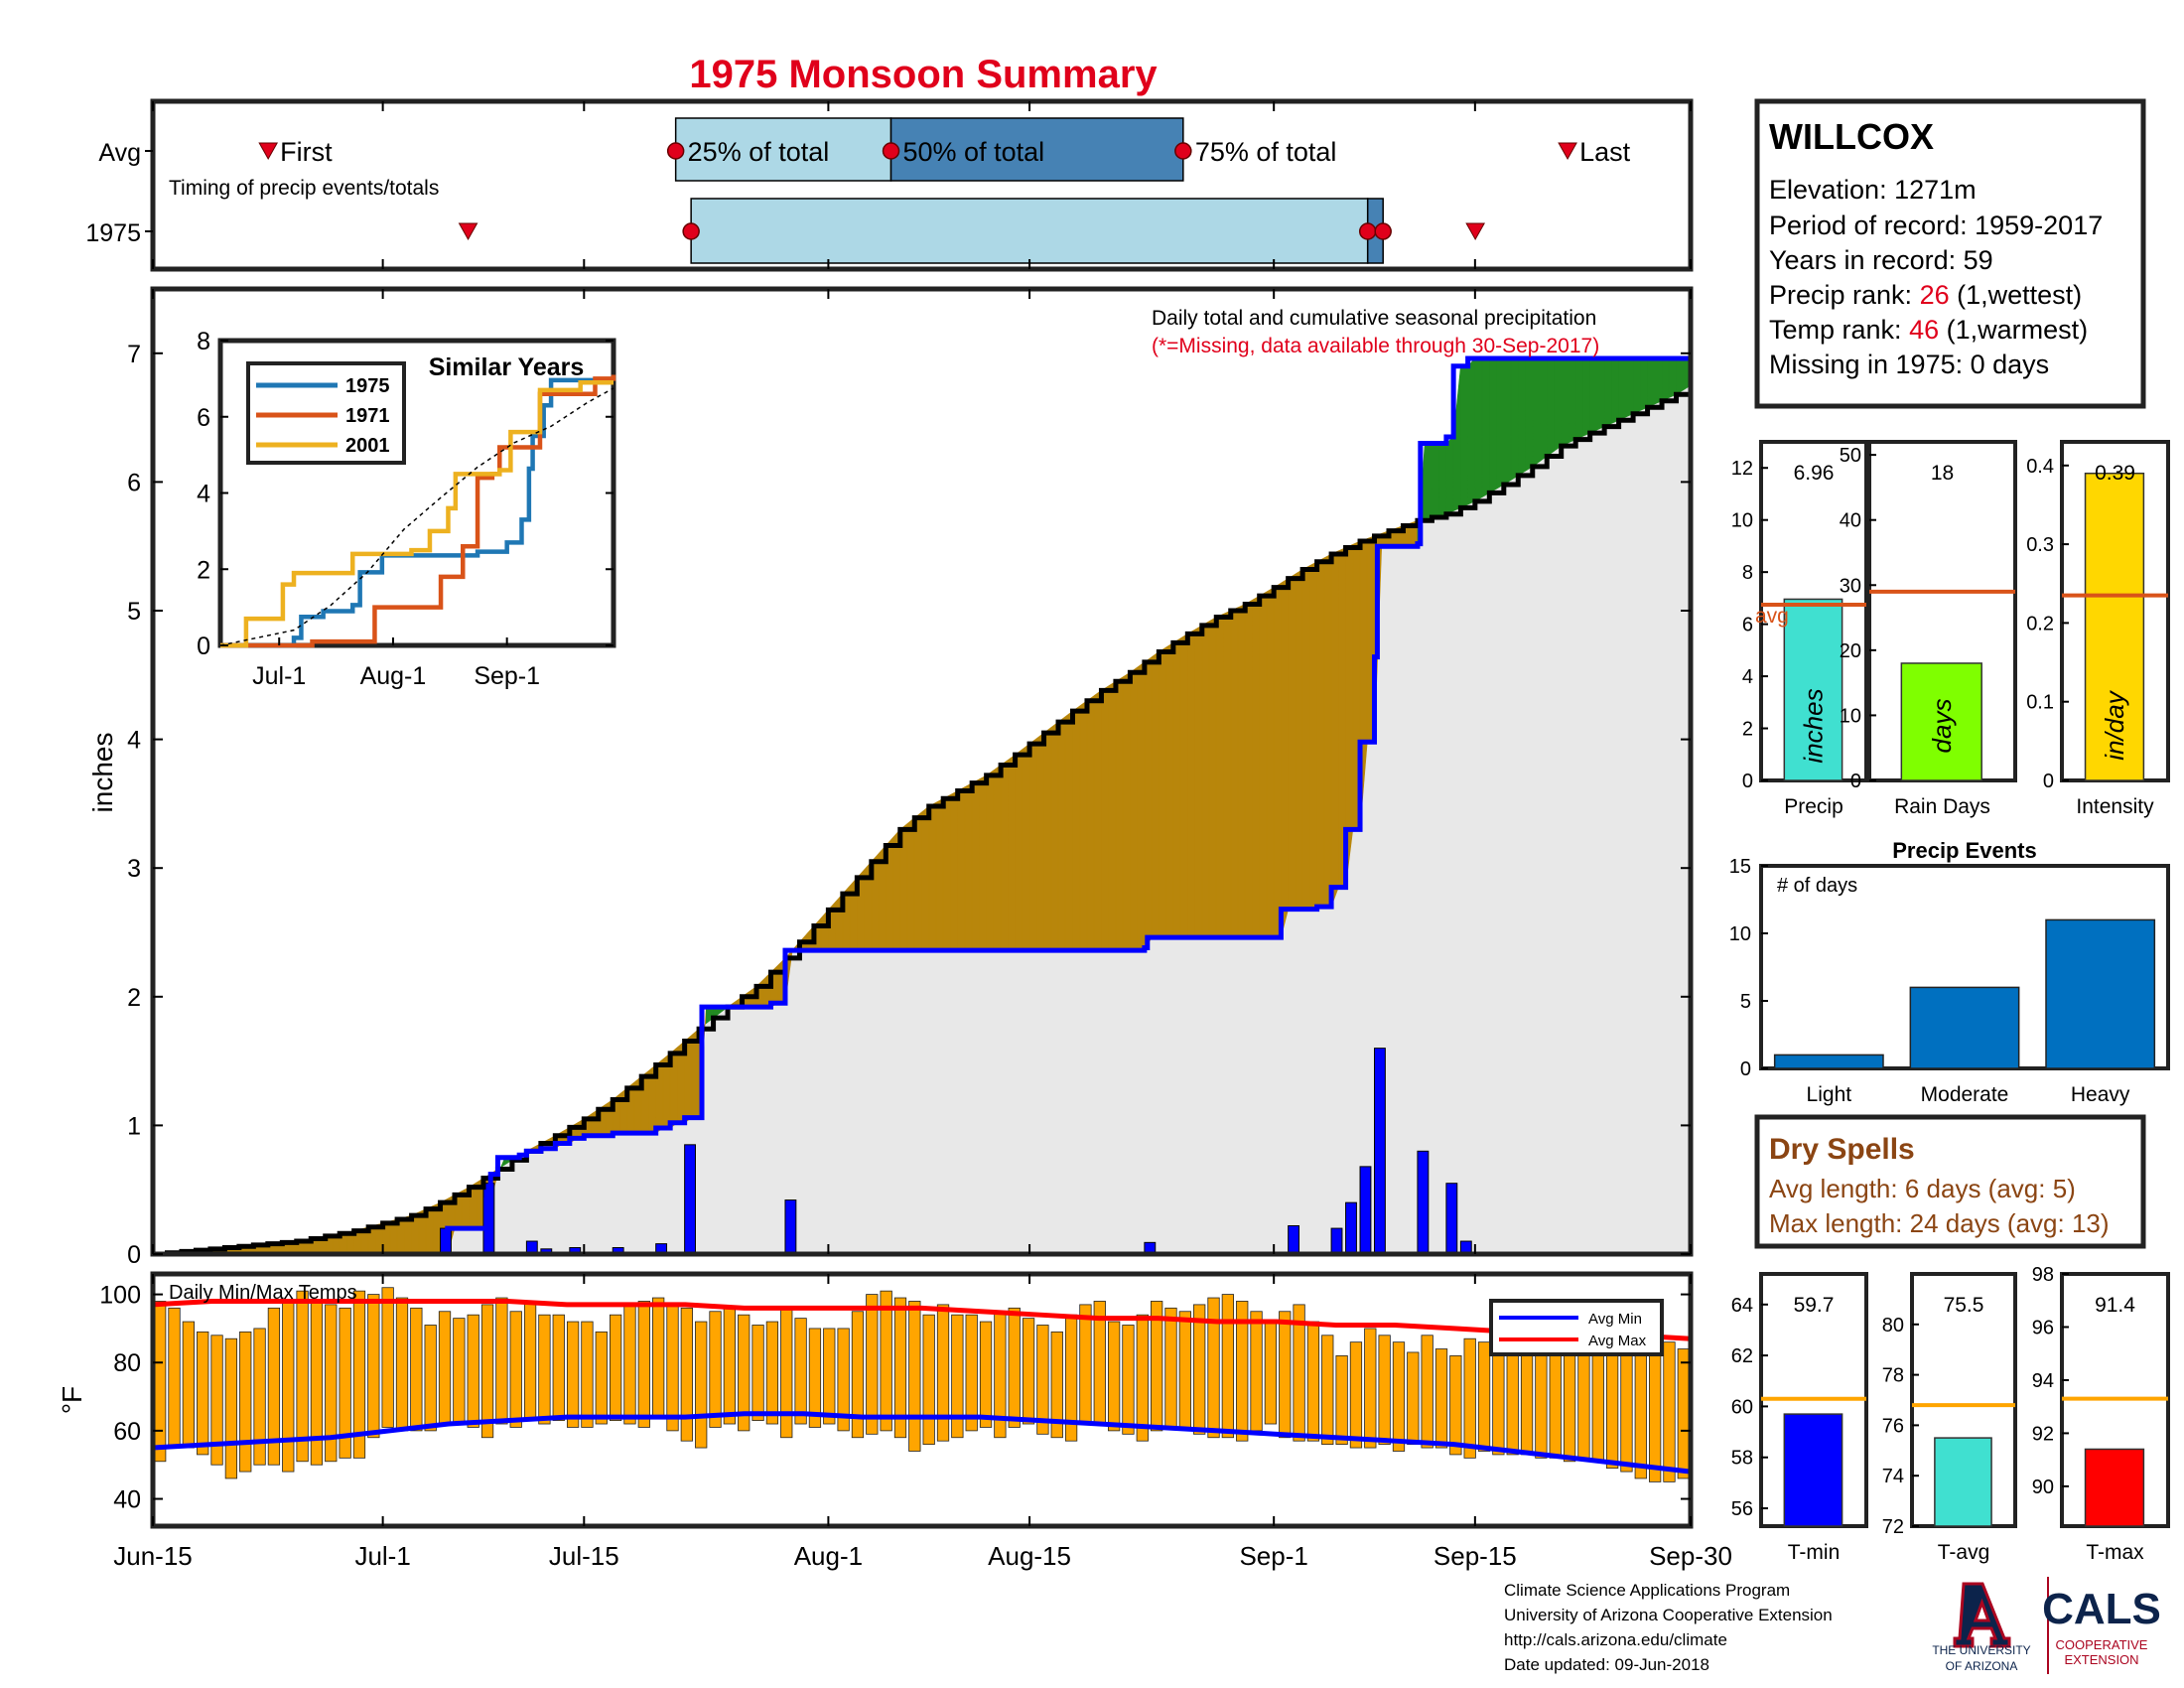  Describe the element at coordinates (1873, 190) in the screenshot. I see `station-elevation: Elevation: 1271m` at that location.